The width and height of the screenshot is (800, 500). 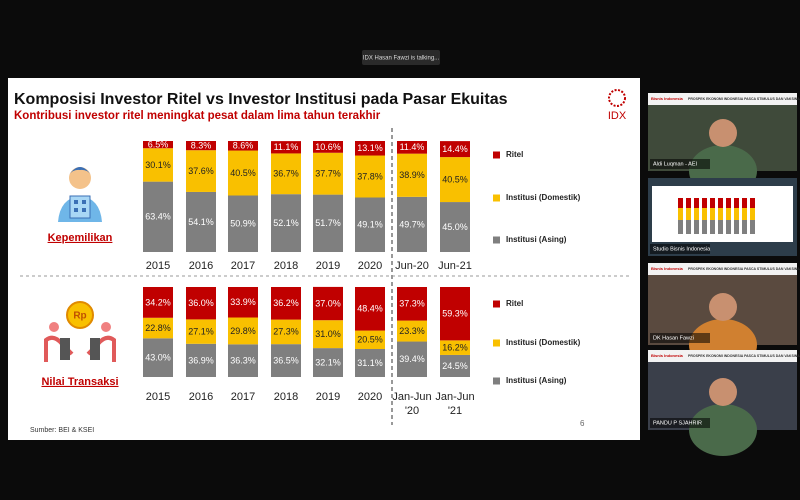 I want to click on data-label: 11.4%, so click(x=412, y=147).